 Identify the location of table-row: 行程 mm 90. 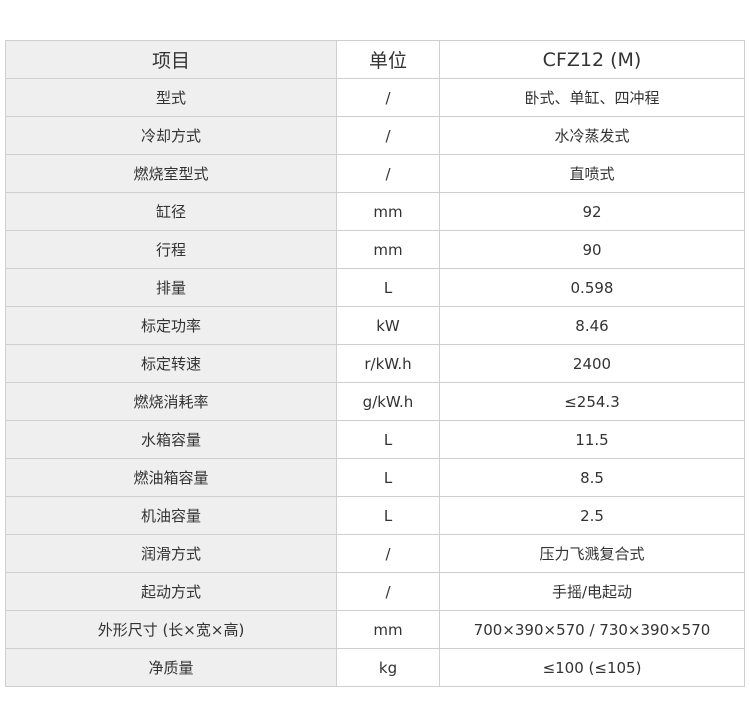
(375, 249).